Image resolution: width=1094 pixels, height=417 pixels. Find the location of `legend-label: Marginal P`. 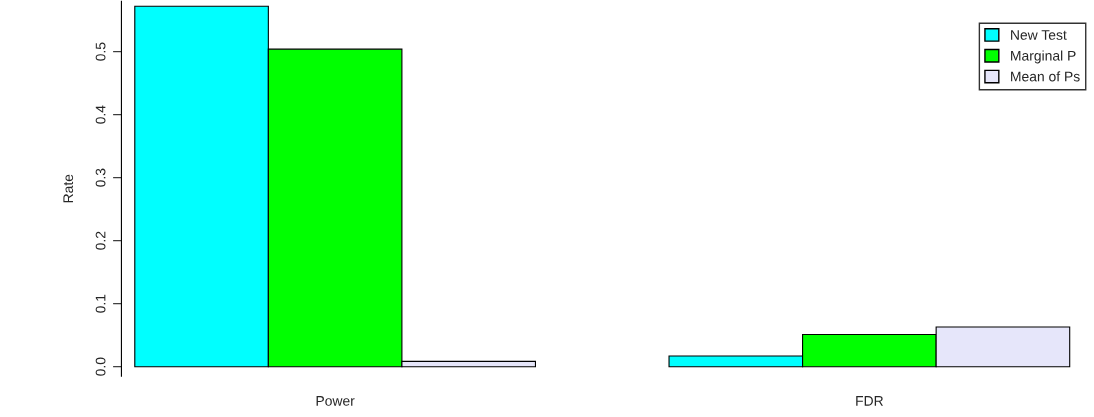

legend-label: Marginal P is located at coordinates (1043, 57).